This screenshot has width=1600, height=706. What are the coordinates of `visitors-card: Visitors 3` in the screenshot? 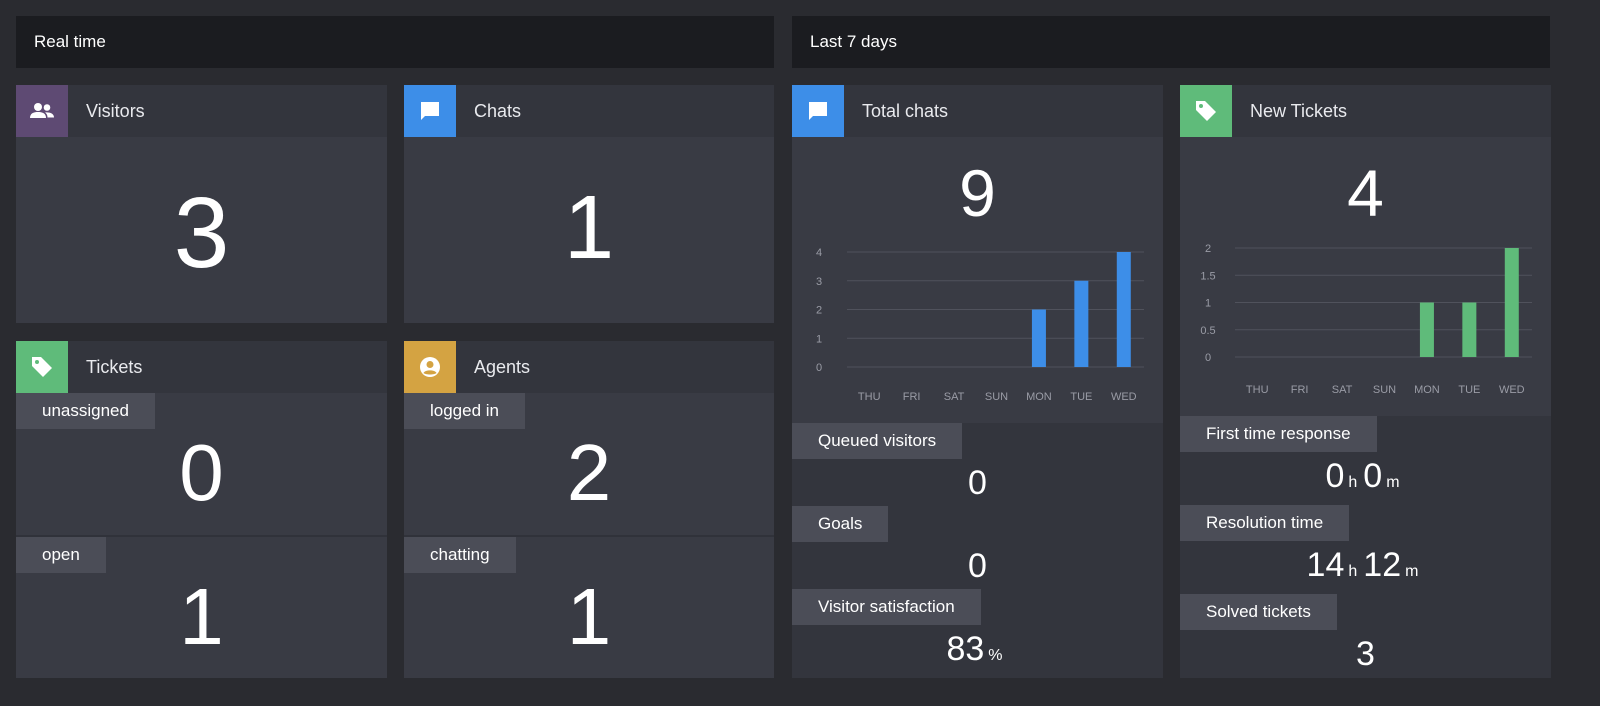 It's located at (201, 204).